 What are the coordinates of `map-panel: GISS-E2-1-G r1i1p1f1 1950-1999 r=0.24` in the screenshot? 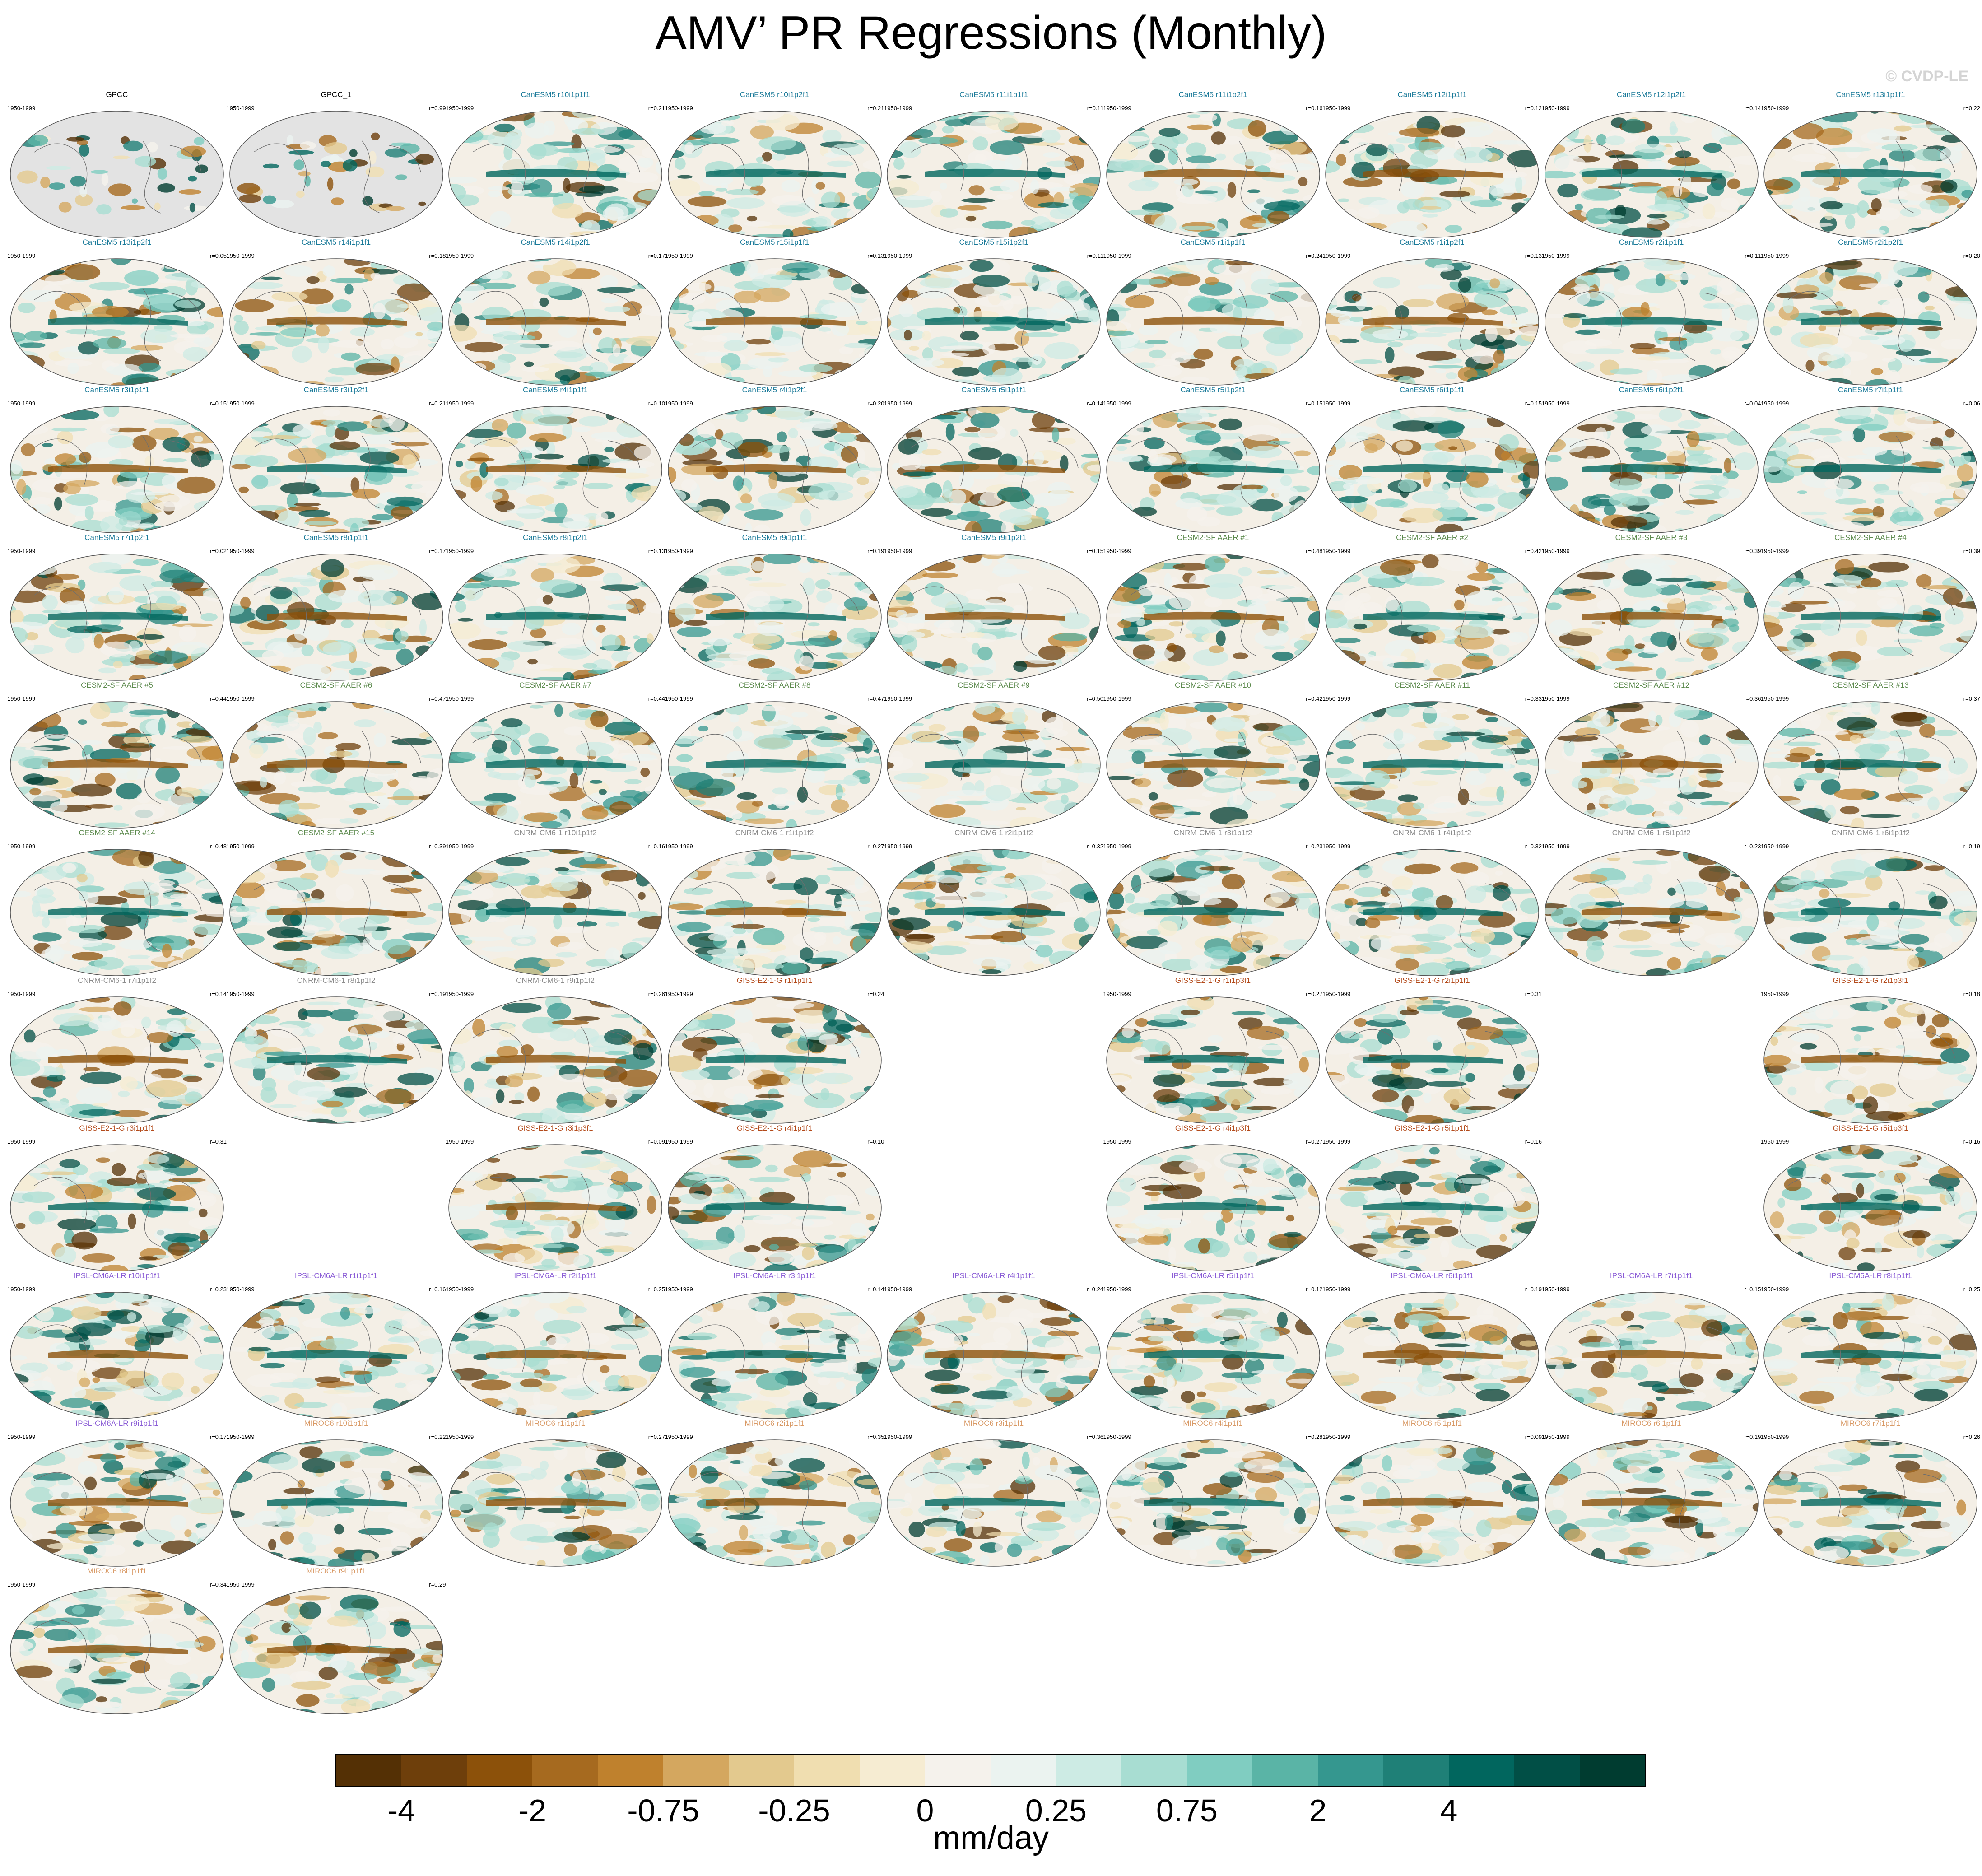 It's located at (774, 1050).